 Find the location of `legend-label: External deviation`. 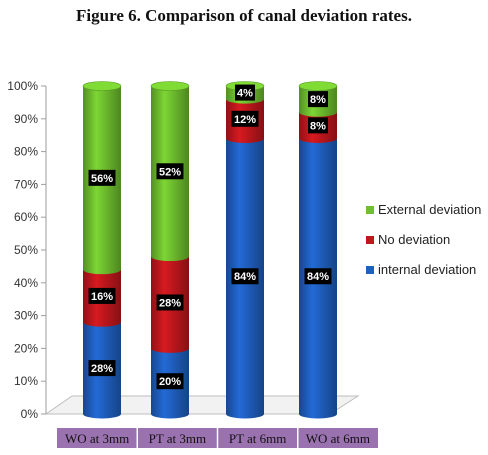

legend-label: External deviation is located at coordinates (429, 209).